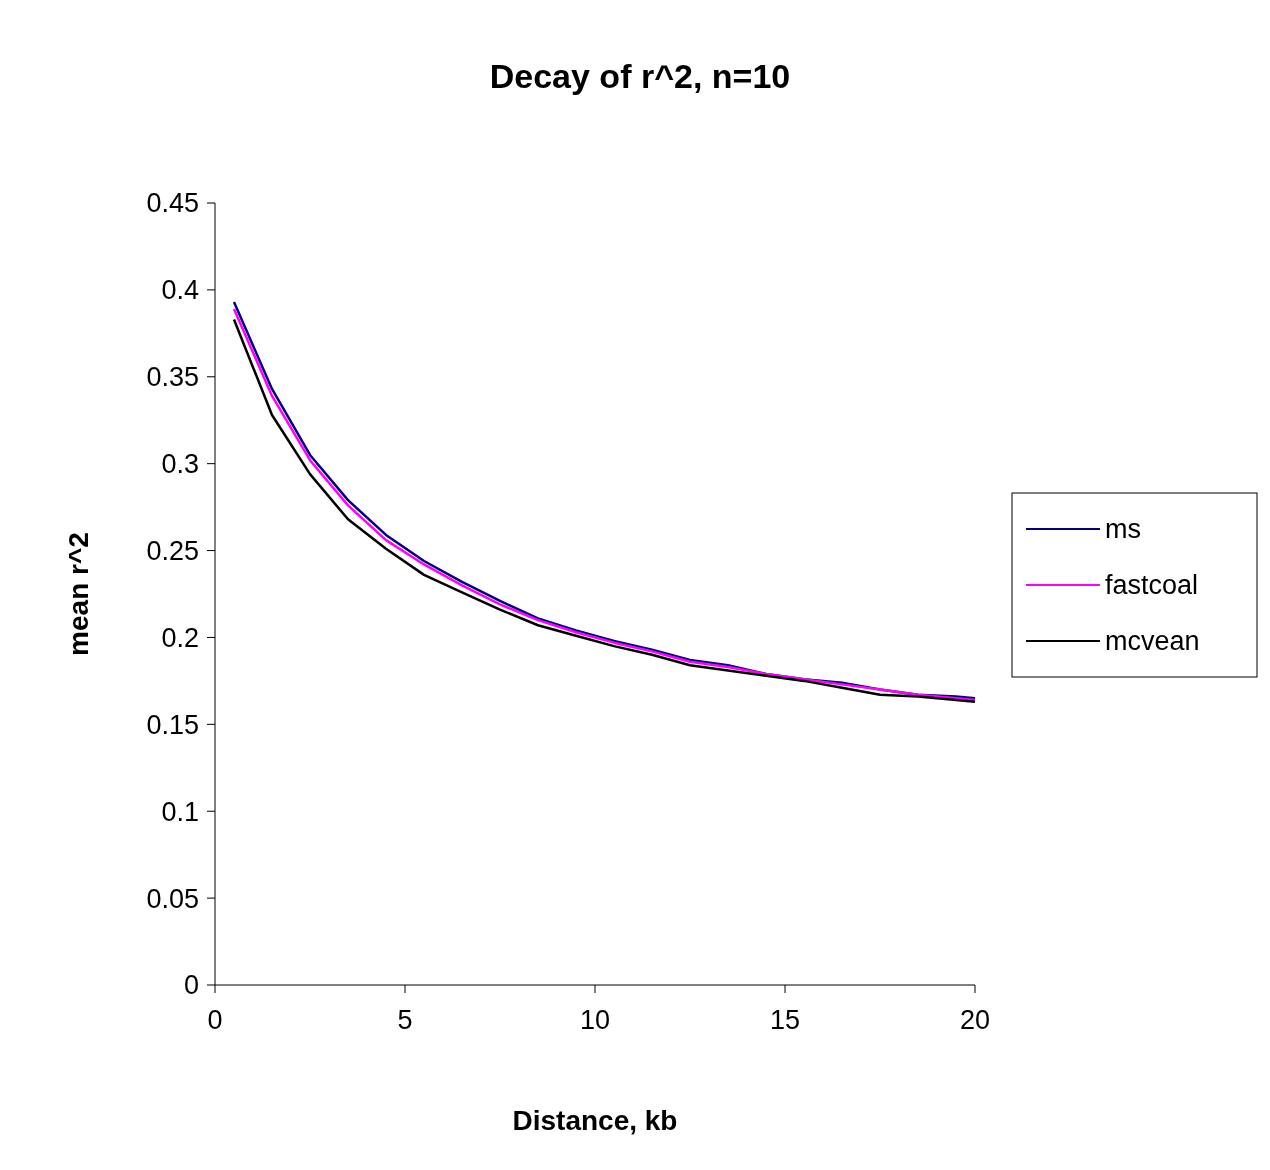 Image resolution: width=1270 pixels, height=1170 pixels. Describe the element at coordinates (1152, 641) in the screenshot. I see `legend-label: mcvean` at that location.